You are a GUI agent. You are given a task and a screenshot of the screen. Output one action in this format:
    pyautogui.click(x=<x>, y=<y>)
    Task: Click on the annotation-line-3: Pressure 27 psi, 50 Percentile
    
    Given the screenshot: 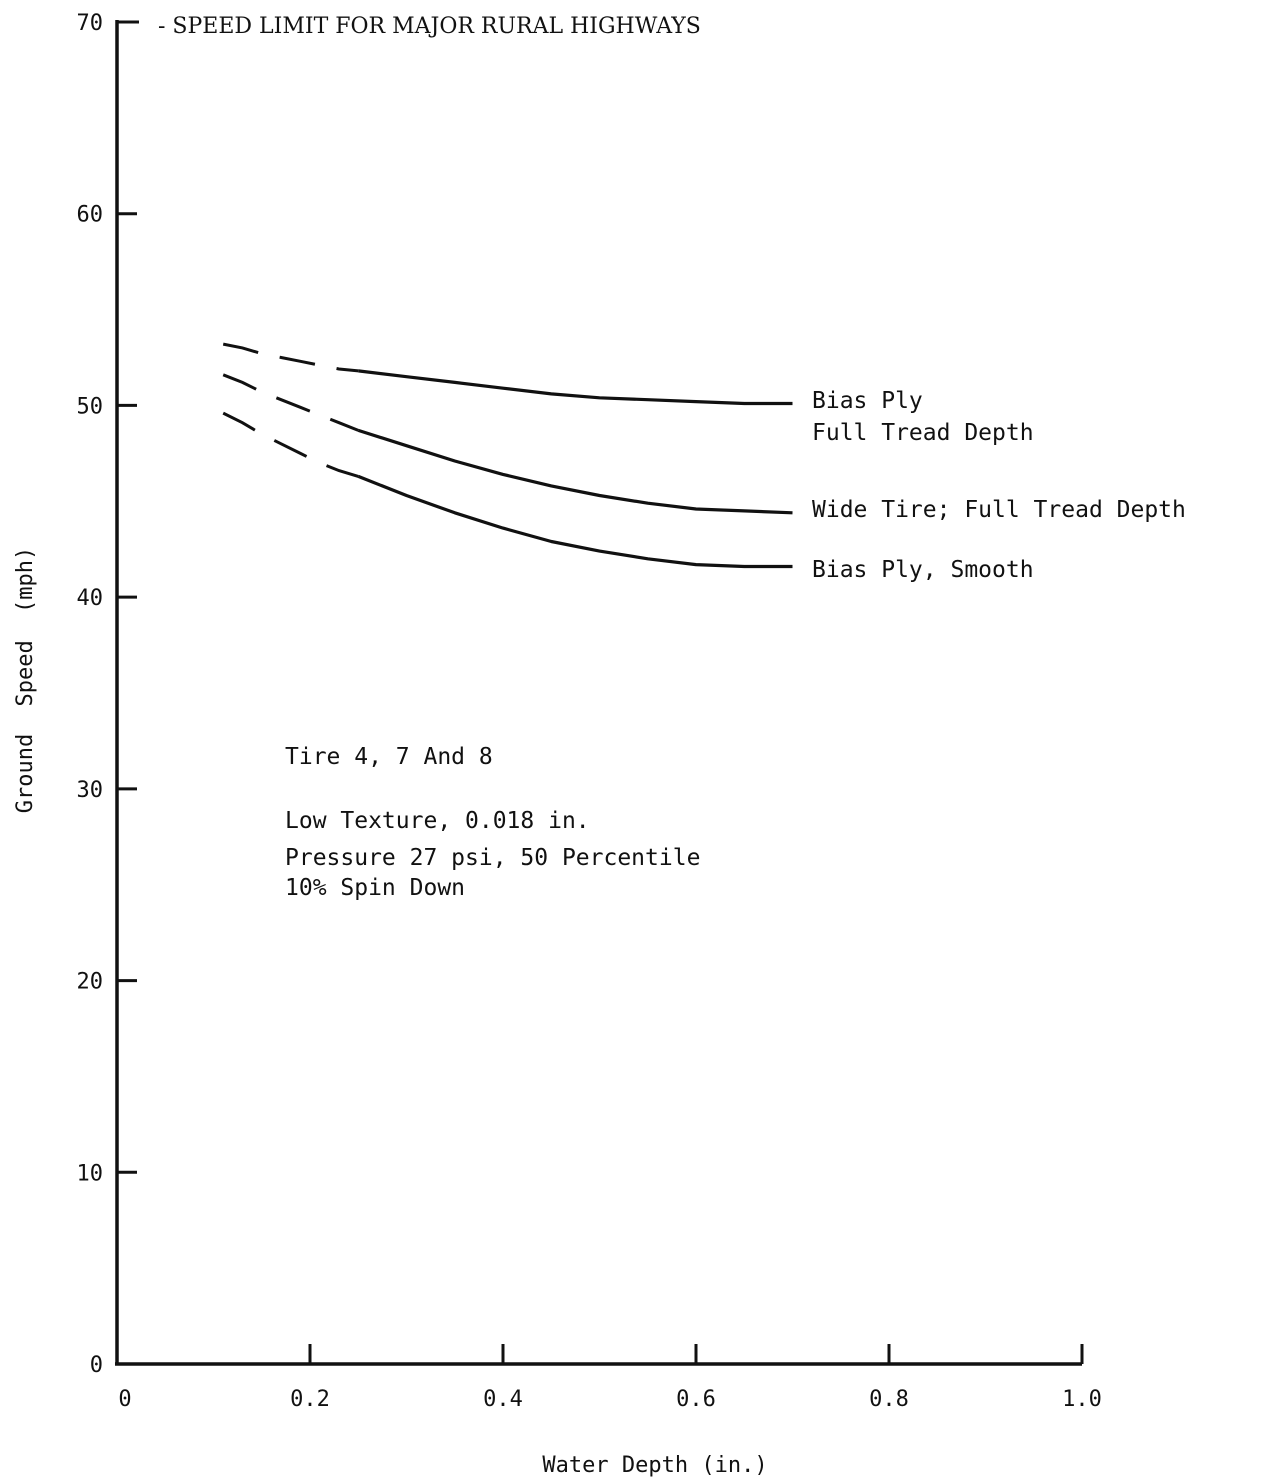 What is the action you would take?
    pyautogui.click(x=492, y=858)
    